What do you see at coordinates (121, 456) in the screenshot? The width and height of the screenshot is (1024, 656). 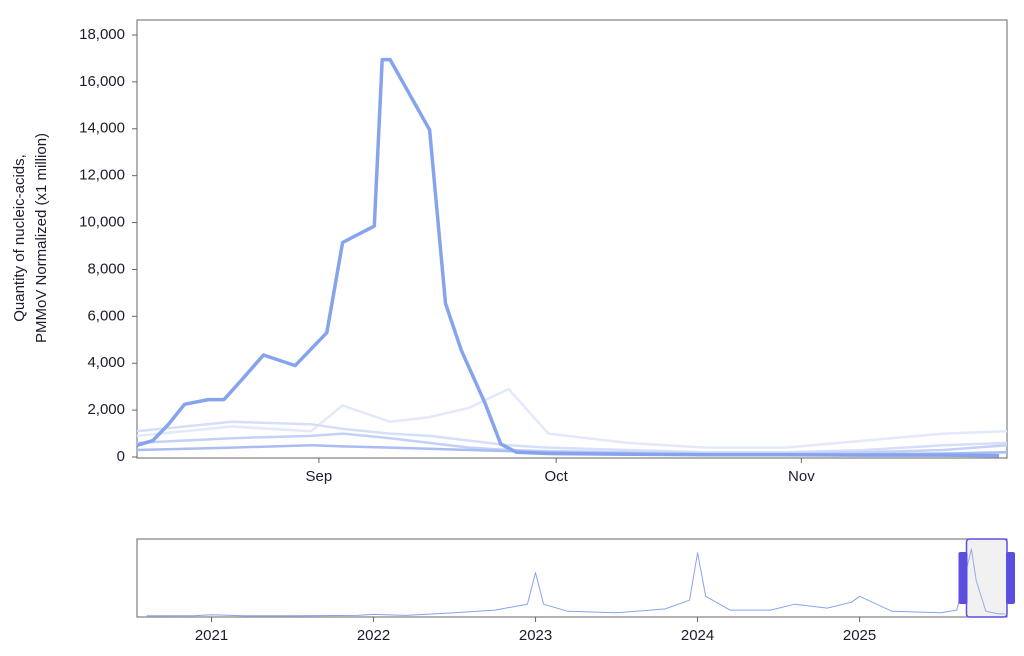 I see `y-tick-label: 0` at bounding box center [121, 456].